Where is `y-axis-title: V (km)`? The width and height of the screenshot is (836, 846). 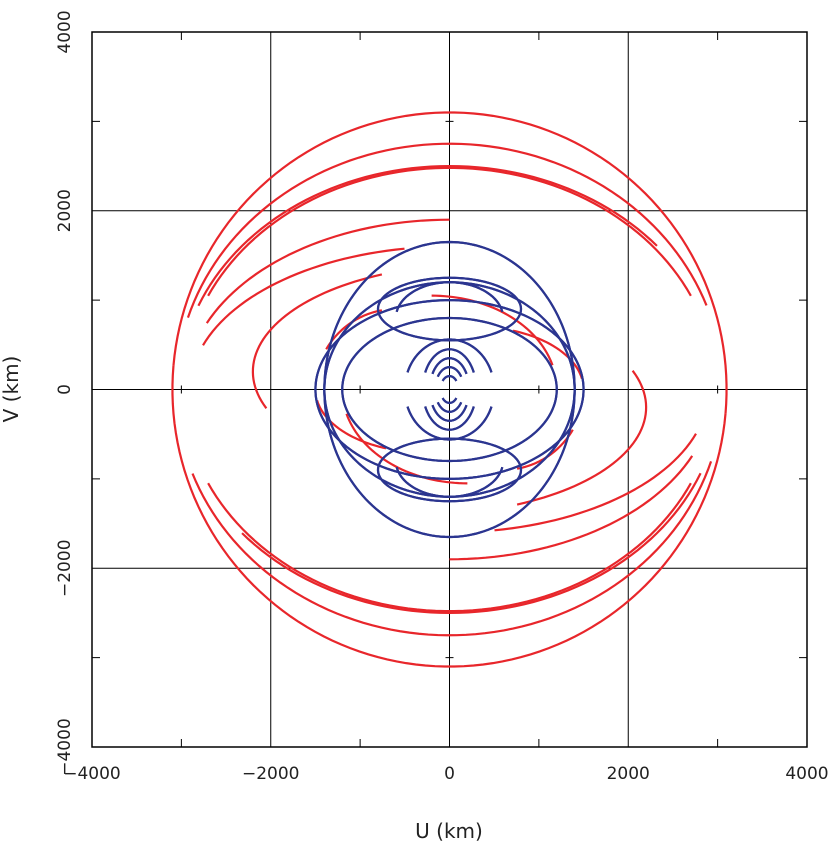 y-axis-title: V (km) is located at coordinates (11, 389).